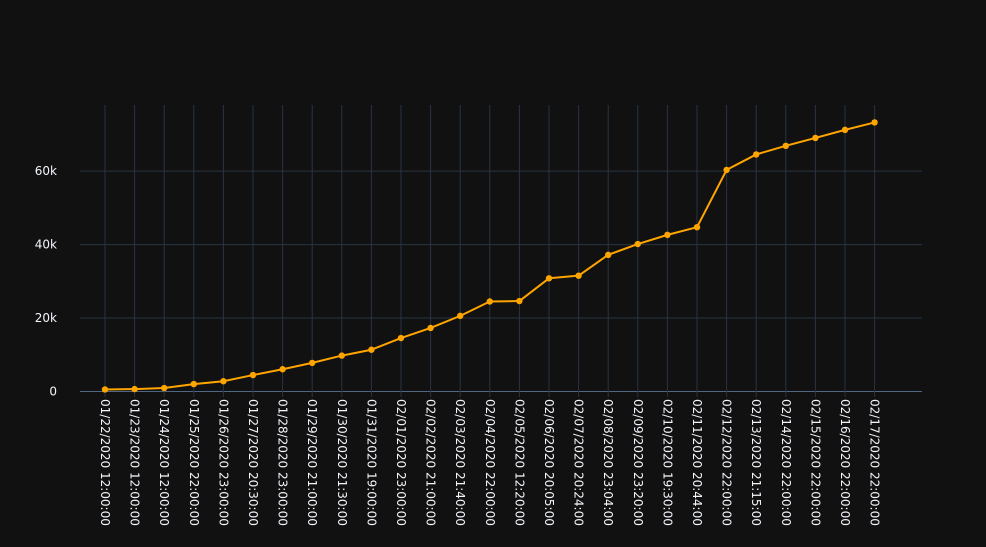  What do you see at coordinates (105, 462) in the screenshot?
I see `x-tick-label: 01/22/2020 12:00:00` at bounding box center [105, 462].